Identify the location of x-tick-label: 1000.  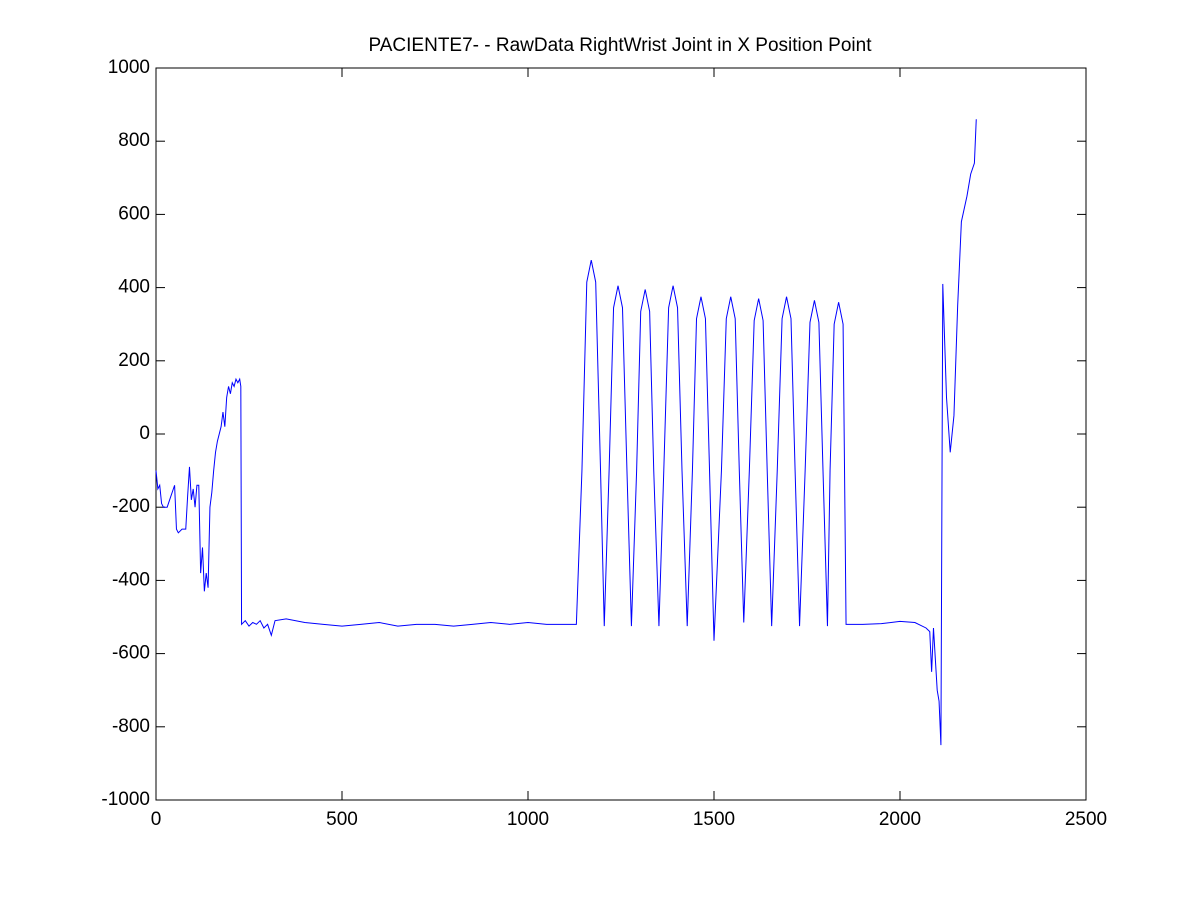
(528, 819).